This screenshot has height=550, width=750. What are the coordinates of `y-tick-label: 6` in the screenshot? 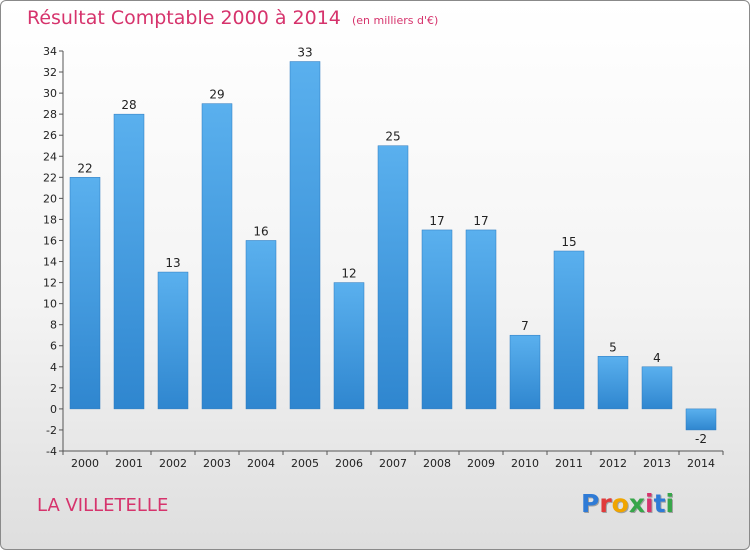 It's located at (53, 346).